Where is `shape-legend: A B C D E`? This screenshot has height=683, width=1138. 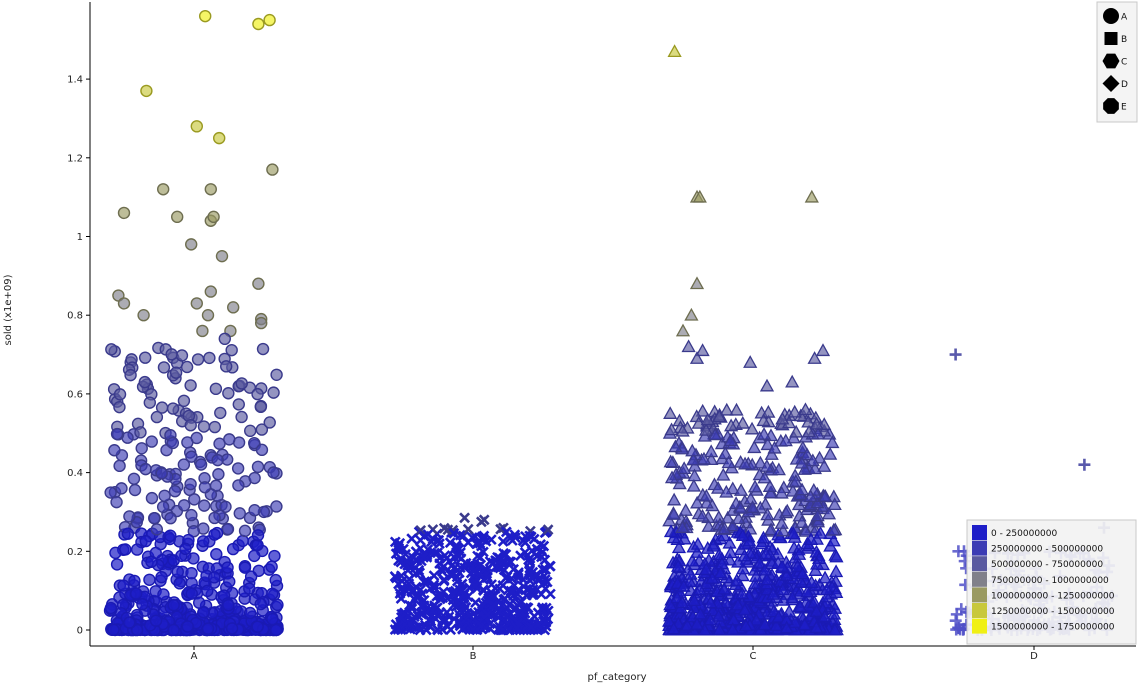
shape-legend: A B C D E is located at coordinates (1117, 62).